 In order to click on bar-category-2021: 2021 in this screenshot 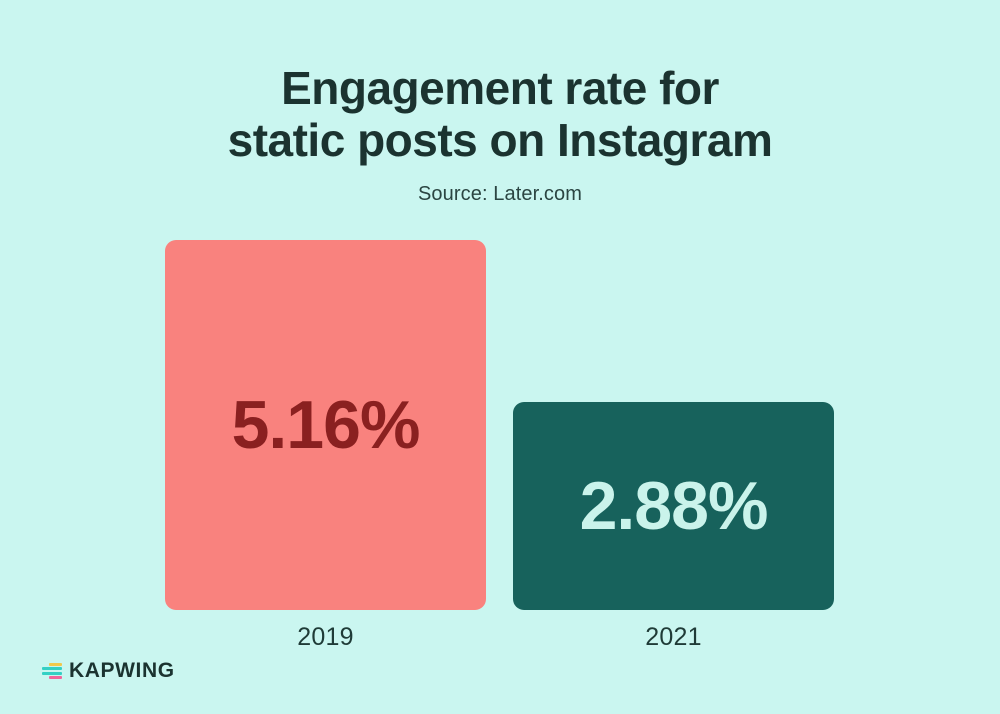, I will do `click(673, 637)`.